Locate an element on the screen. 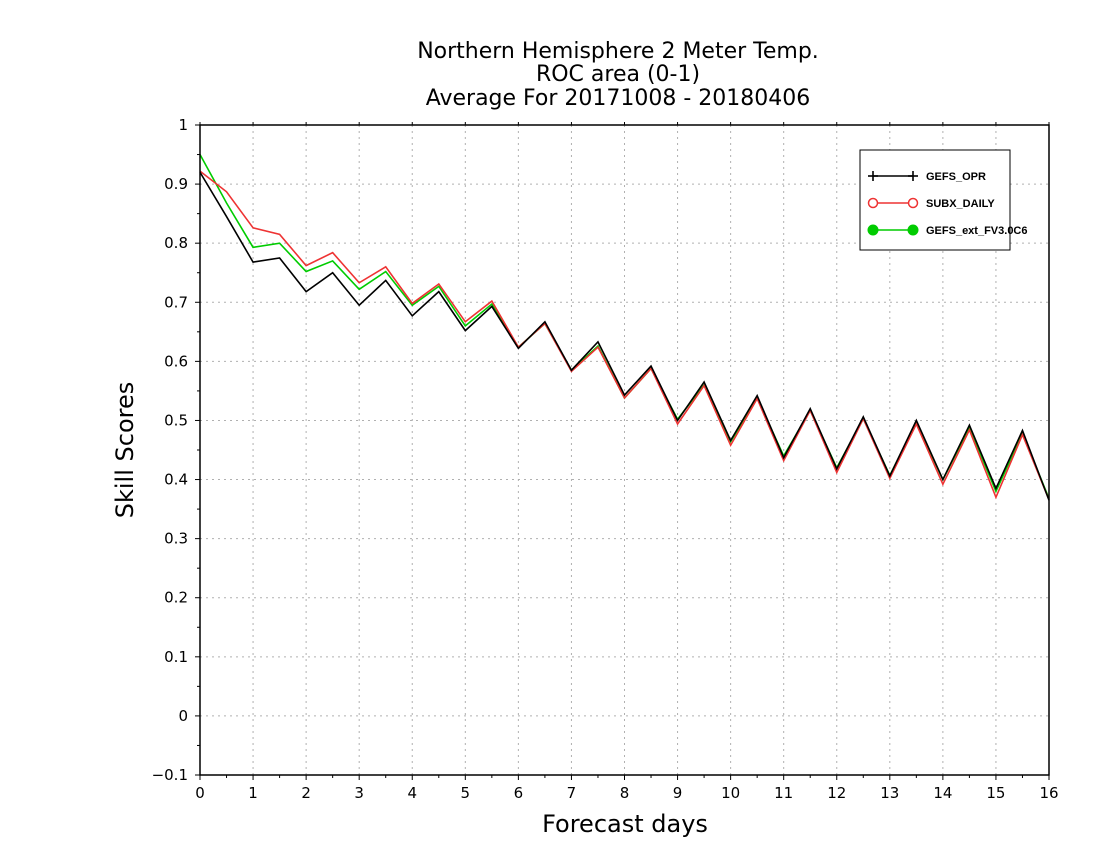 The width and height of the screenshot is (1100, 850). x-tick-label: 1 is located at coordinates (253, 793).